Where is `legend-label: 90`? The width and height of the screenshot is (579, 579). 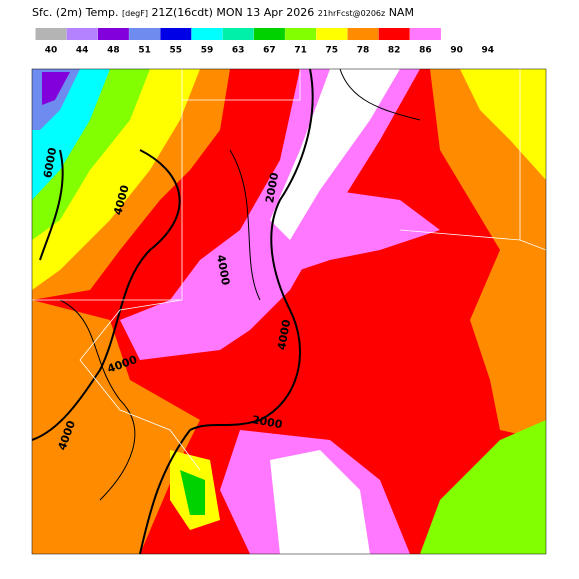 legend-label: 90 is located at coordinates (456, 51).